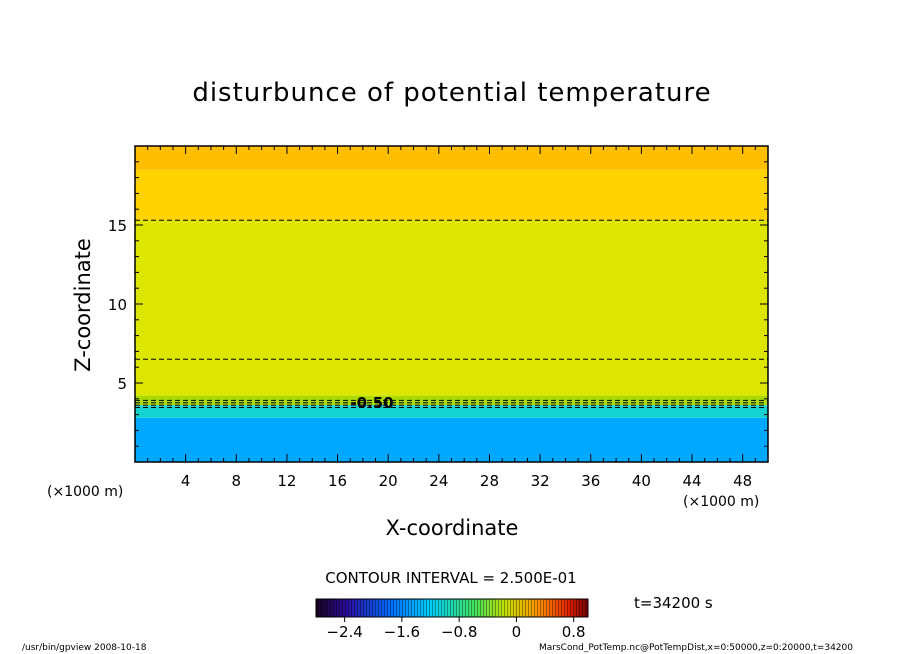  Describe the element at coordinates (402, 632) in the screenshot. I see `colorbar-tick-label: −1.6` at that location.